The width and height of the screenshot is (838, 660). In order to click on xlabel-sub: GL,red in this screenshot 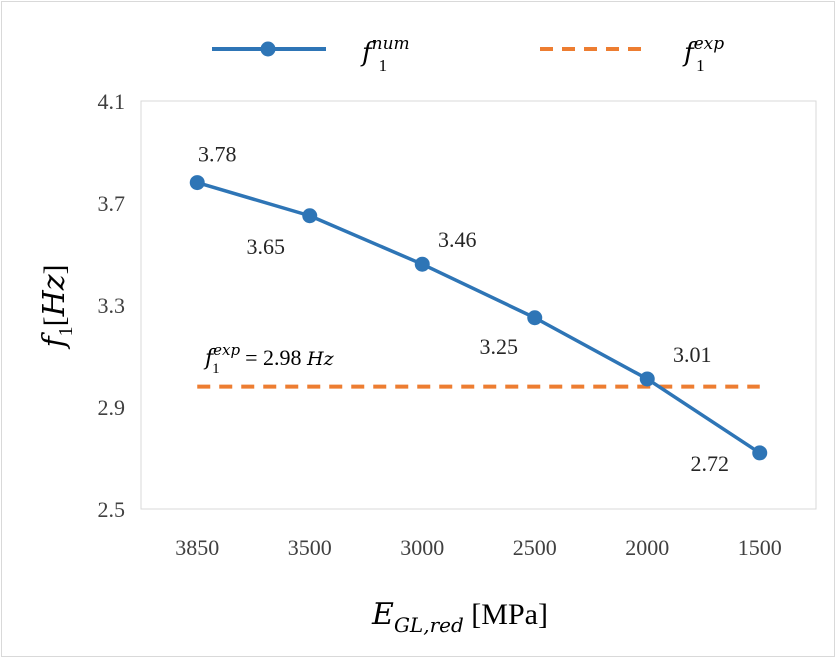, I will do `click(429, 625)`.